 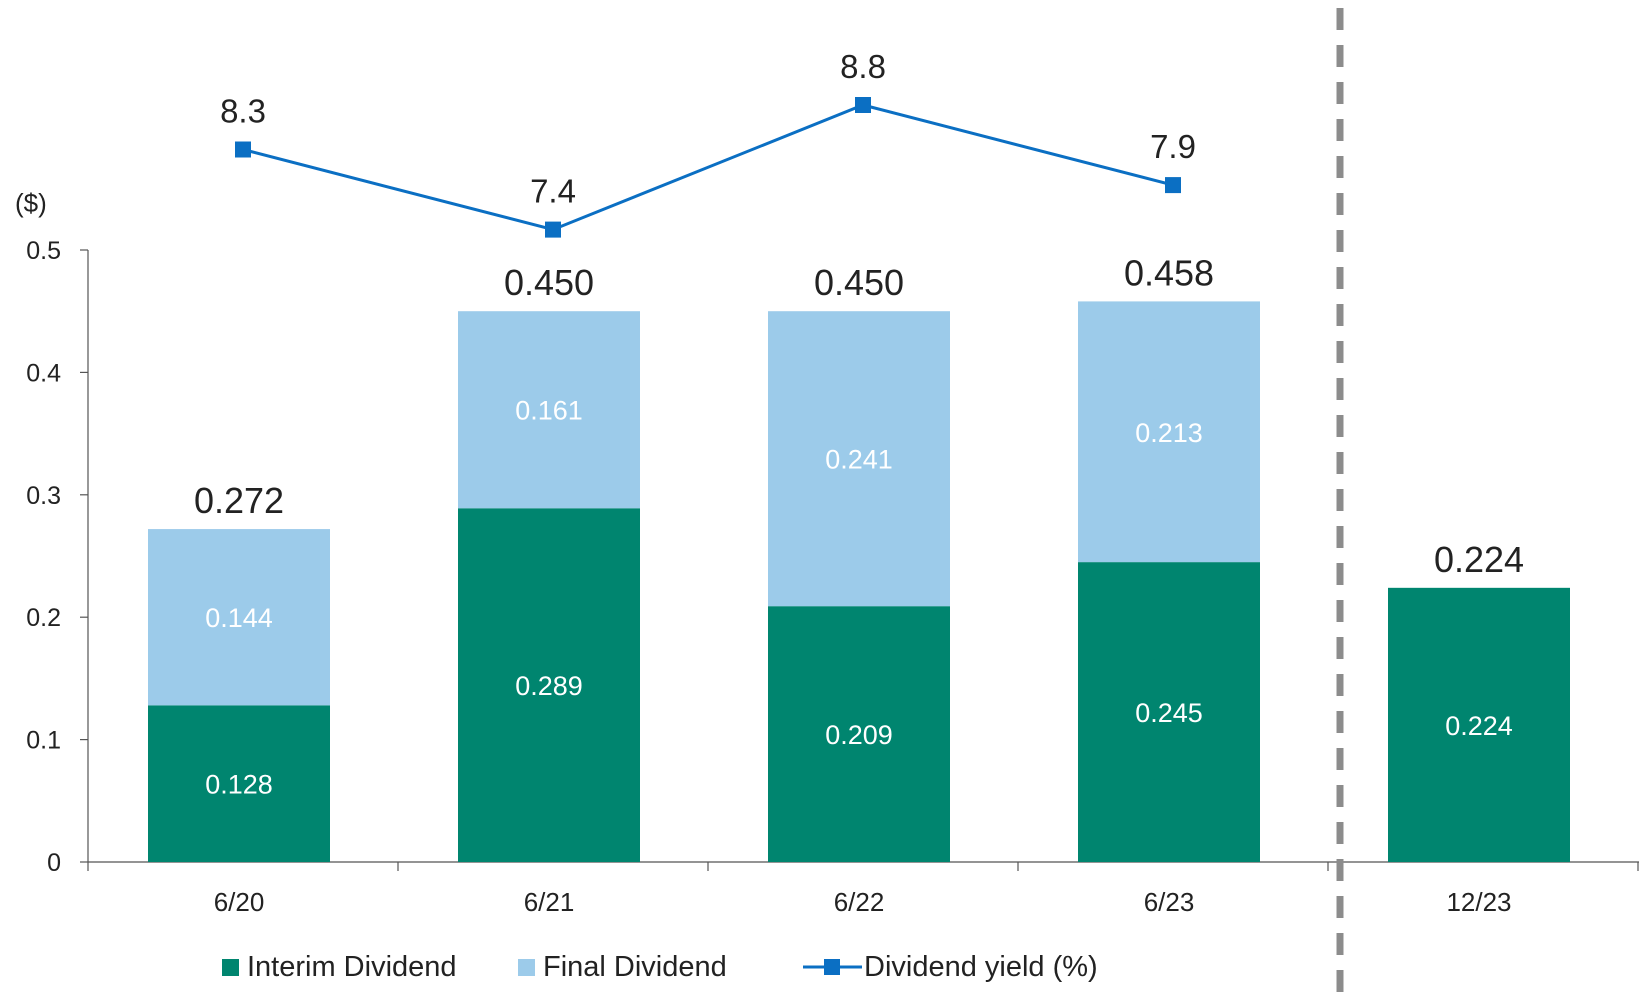 What do you see at coordinates (57, 557) in the screenshot?
I see `y-axis: 0 0.1 0.2 0.3 0.4 0.5` at bounding box center [57, 557].